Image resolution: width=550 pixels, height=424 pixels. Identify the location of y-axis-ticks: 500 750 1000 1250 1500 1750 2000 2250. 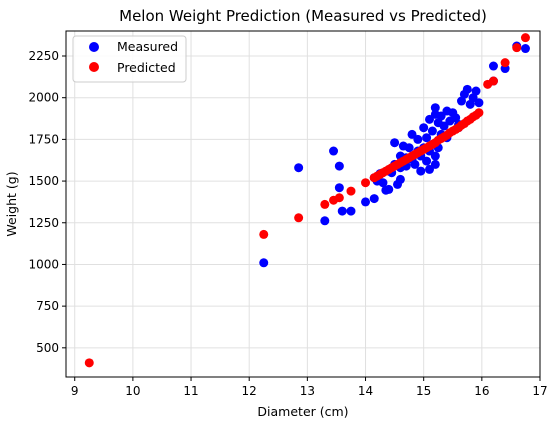
(47, 202).